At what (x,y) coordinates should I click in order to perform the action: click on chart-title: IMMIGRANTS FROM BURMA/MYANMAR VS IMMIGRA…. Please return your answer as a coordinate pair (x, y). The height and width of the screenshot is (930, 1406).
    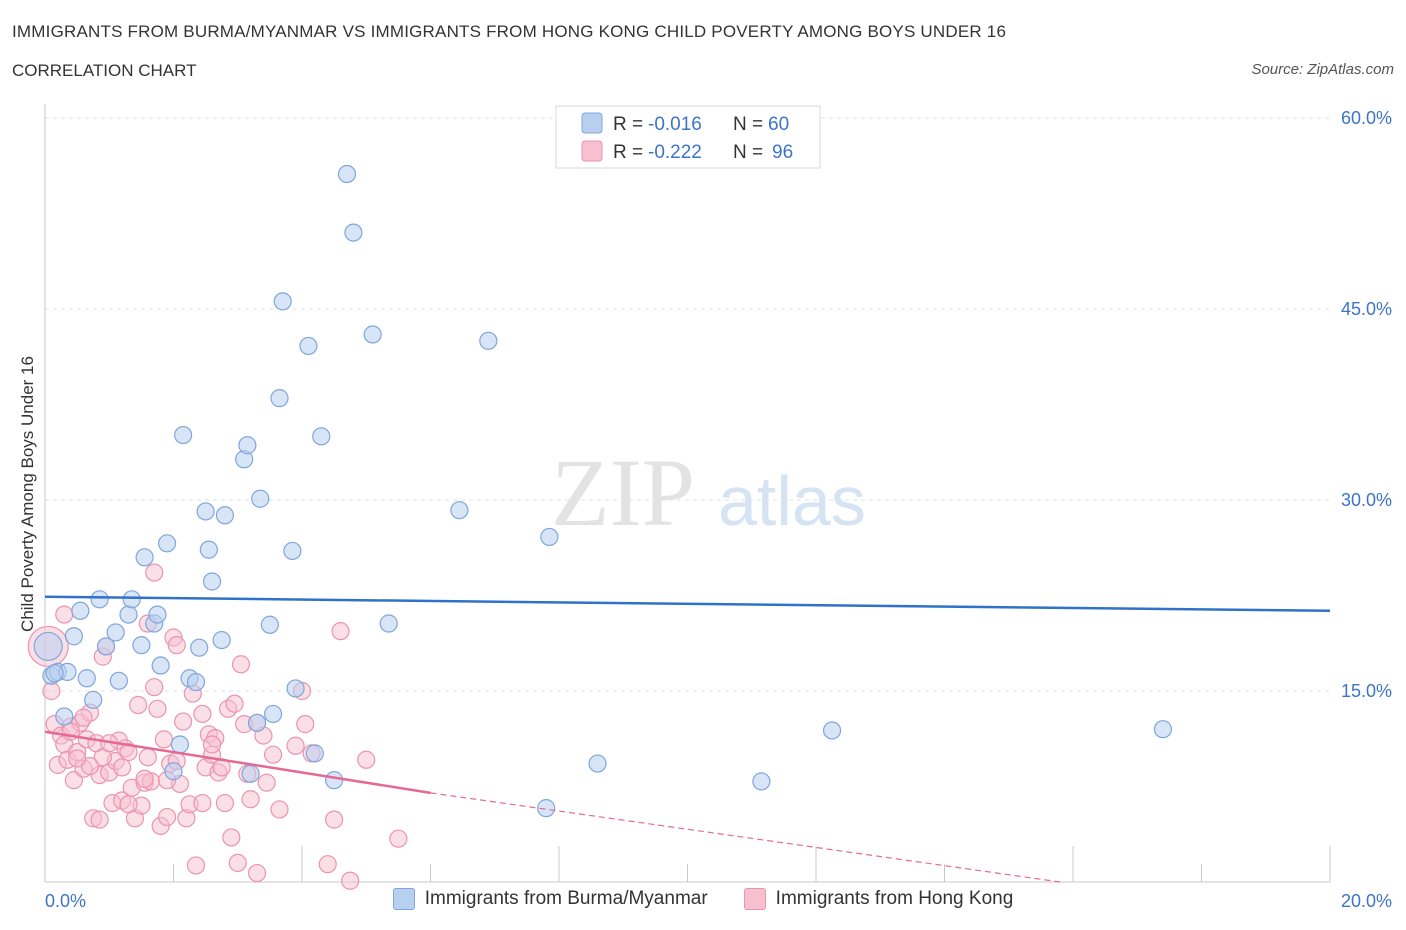
    Looking at the image, I should click on (509, 31).